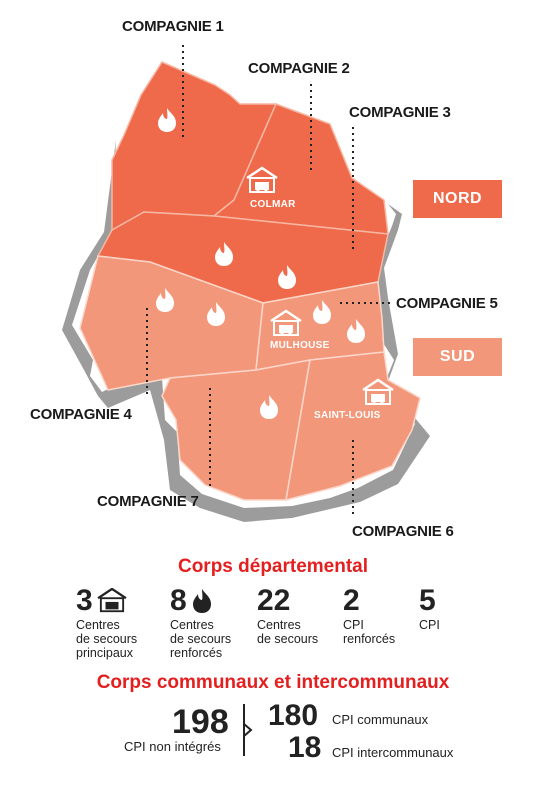 This screenshot has width=546, height=800. I want to click on cpi-communaux-value: 180, so click(293, 715).